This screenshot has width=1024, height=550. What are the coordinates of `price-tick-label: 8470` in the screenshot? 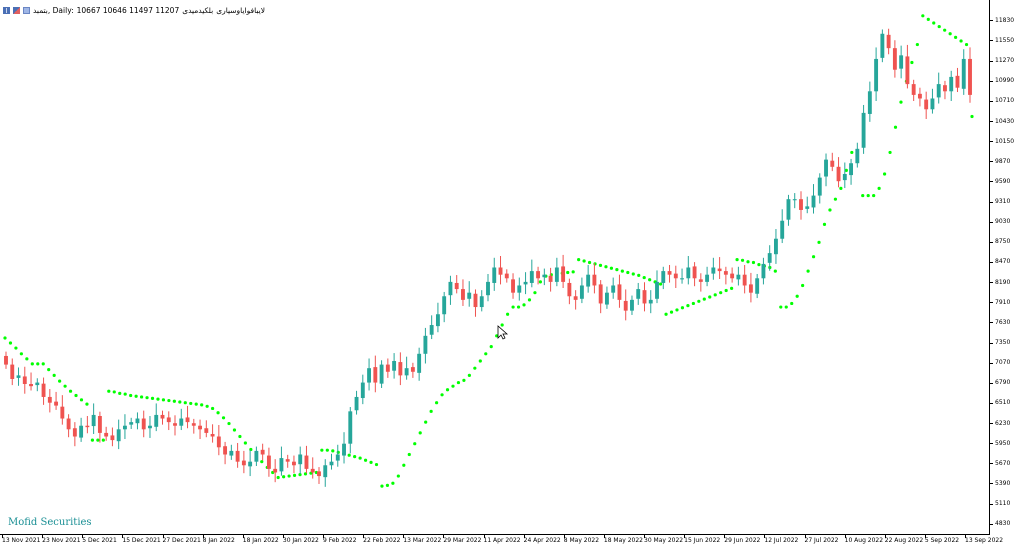 It's located at (1000, 261).